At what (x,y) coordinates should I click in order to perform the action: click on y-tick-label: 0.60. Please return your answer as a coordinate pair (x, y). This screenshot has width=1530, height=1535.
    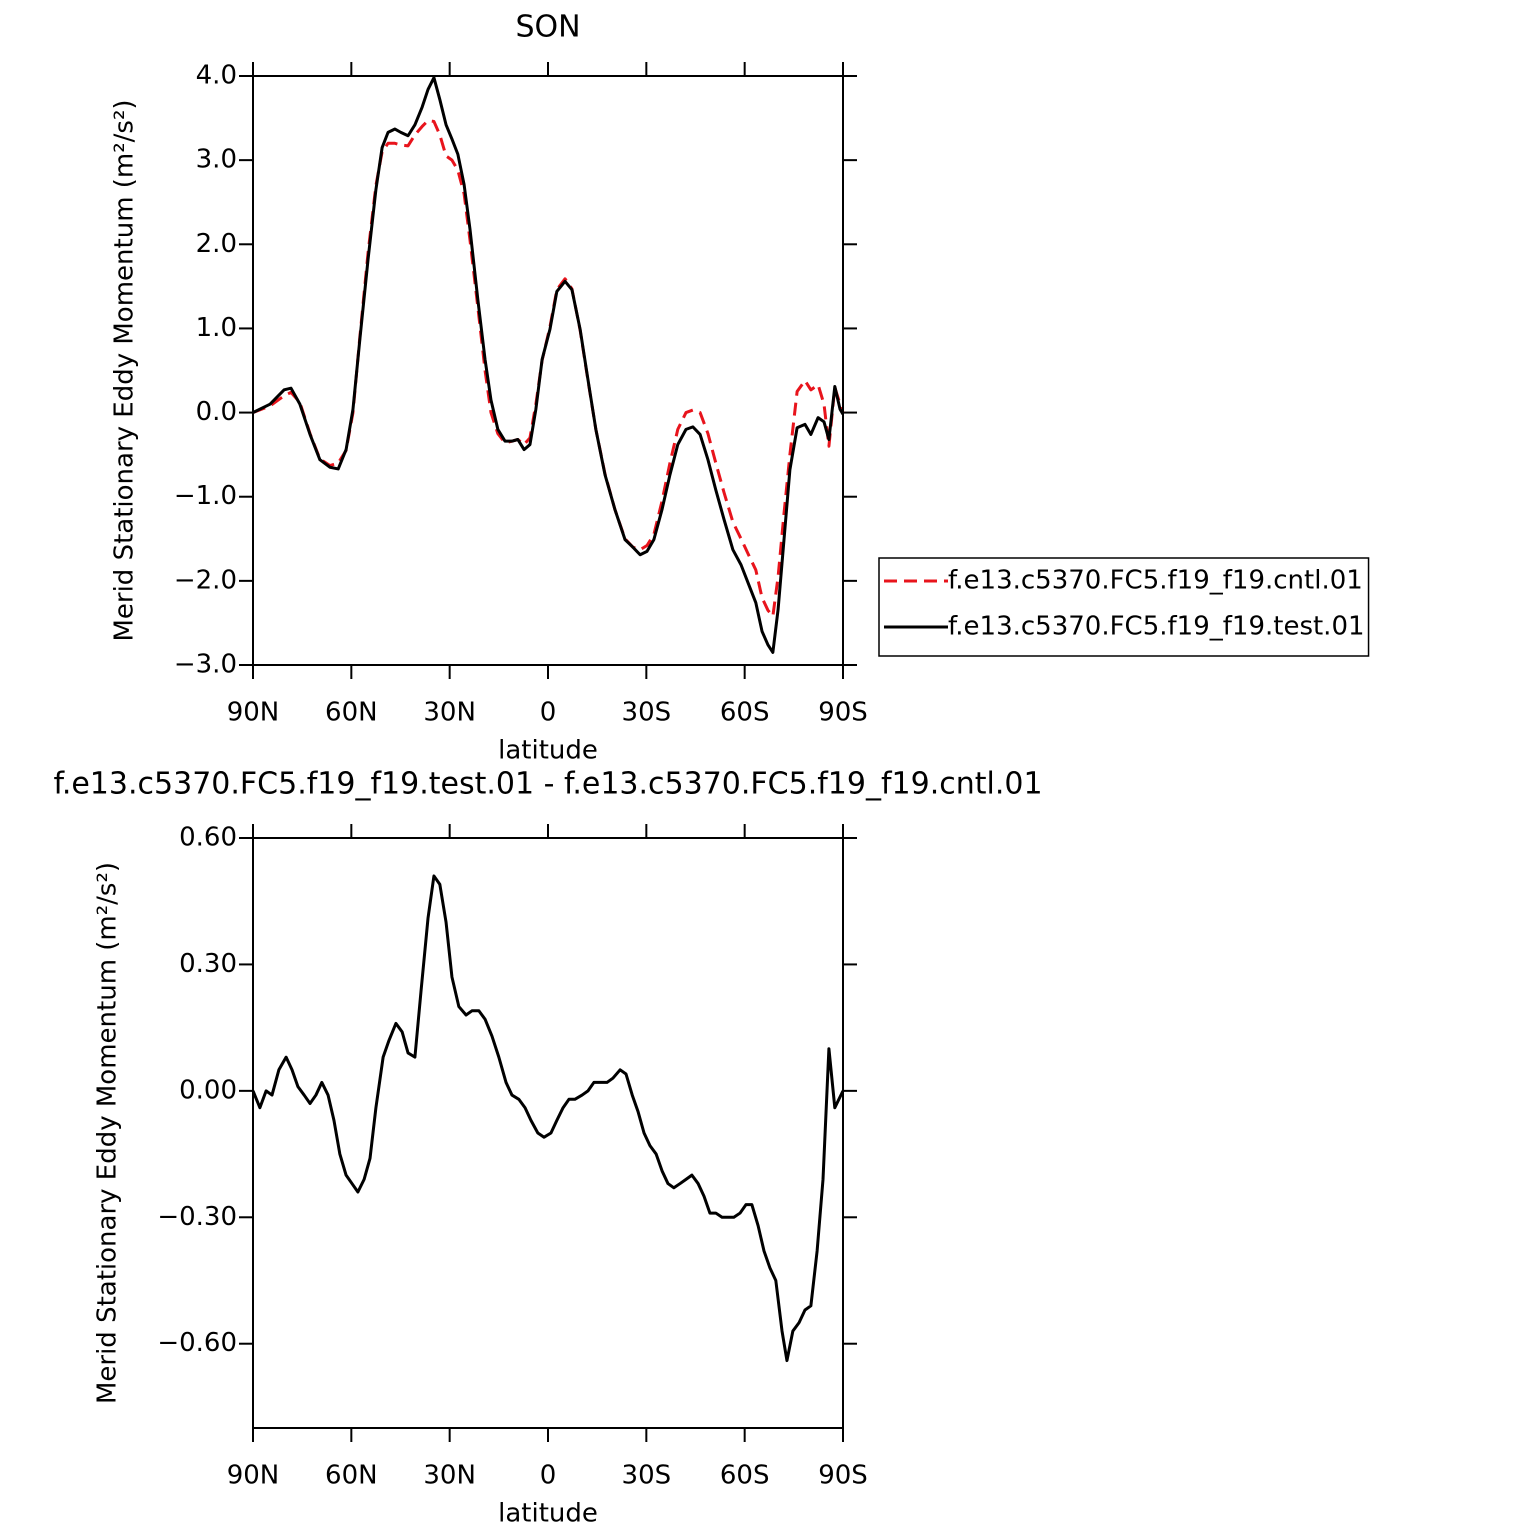
    Looking at the image, I should click on (208, 838).